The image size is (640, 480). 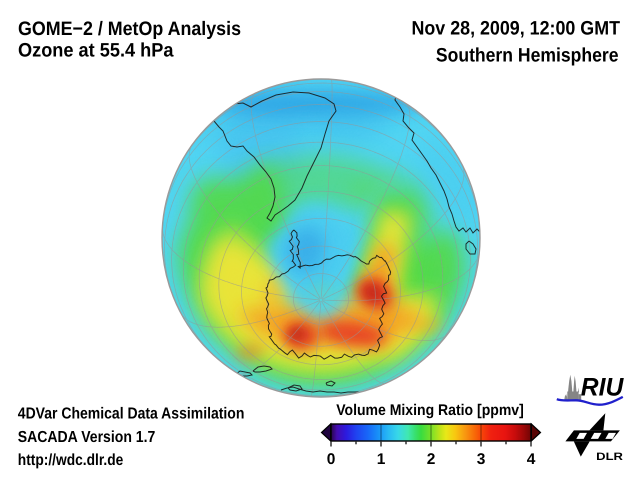 I want to click on svg-text: http://wdc.dlr.de, so click(x=71, y=460).